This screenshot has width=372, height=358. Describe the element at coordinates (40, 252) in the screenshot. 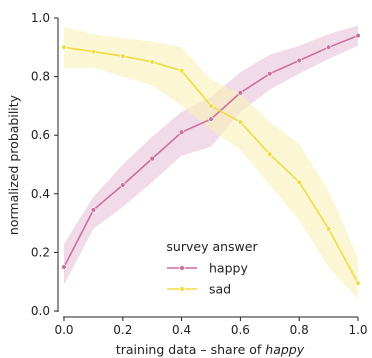

I see `y-tick-label: 0.2` at that location.